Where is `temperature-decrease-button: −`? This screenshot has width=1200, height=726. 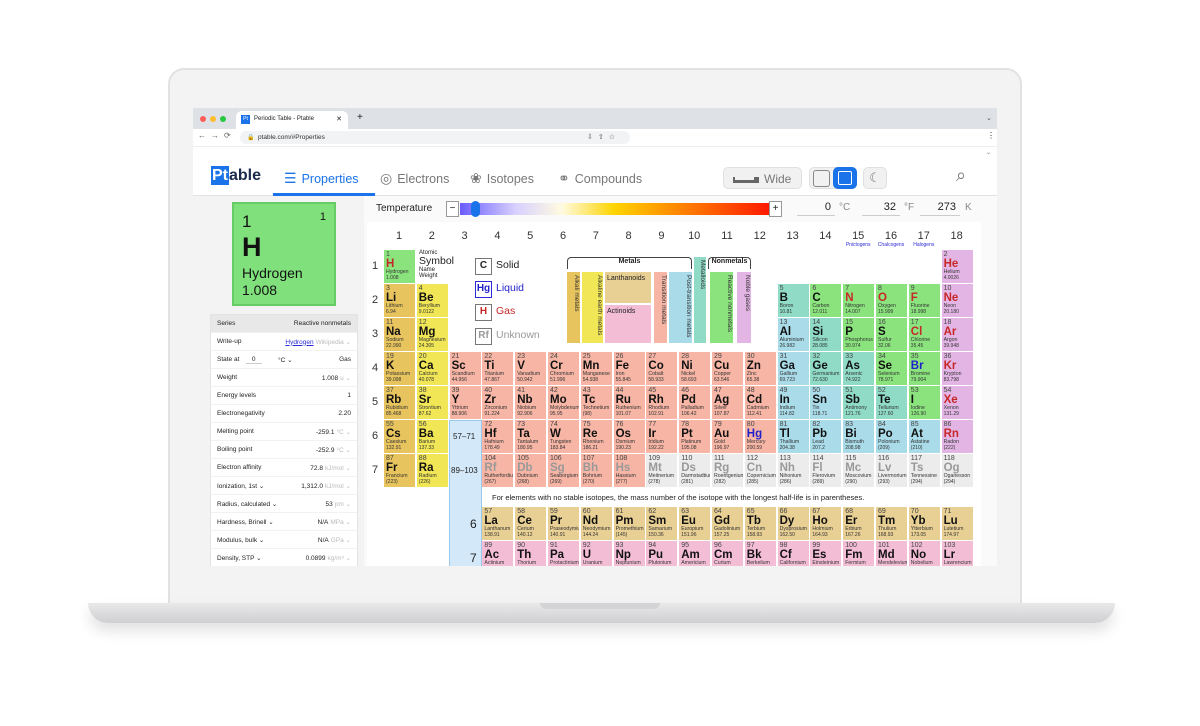 temperature-decrease-button: − is located at coordinates (452, 209).